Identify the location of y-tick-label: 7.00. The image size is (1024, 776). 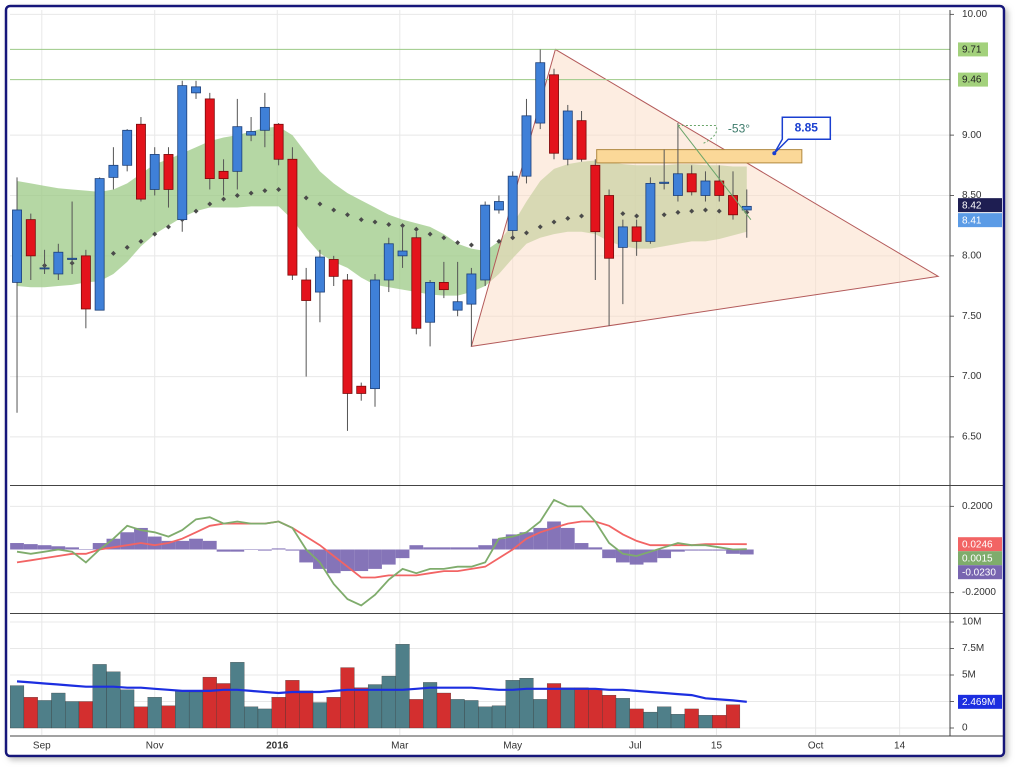
(972, 376).